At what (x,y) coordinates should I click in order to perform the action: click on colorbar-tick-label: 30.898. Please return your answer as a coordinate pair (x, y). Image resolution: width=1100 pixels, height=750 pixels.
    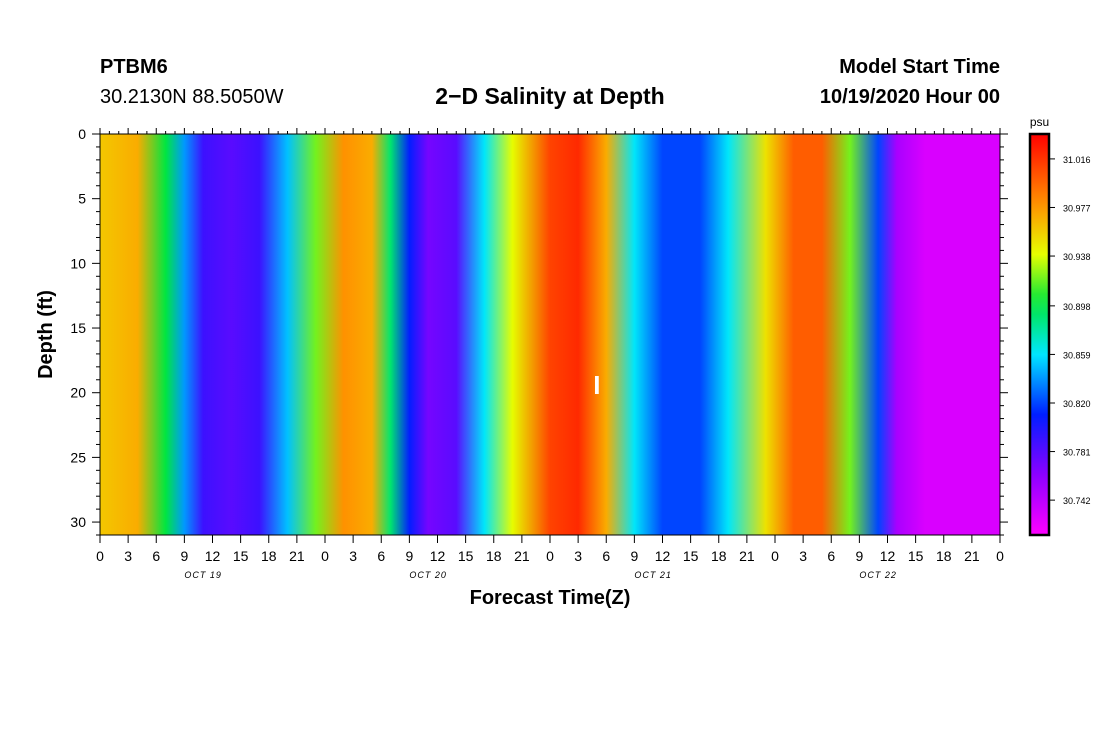
    Looking at the image, I should click on (1077, 307).